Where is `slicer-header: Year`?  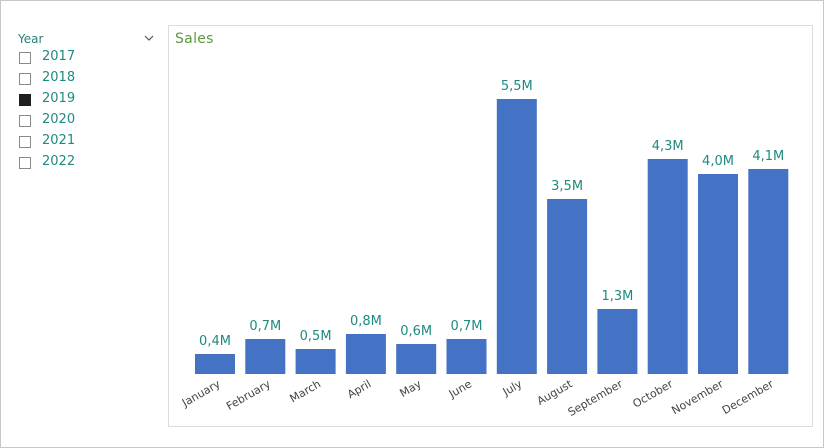 slicer-header: Year is located at coordinates (88, 40).